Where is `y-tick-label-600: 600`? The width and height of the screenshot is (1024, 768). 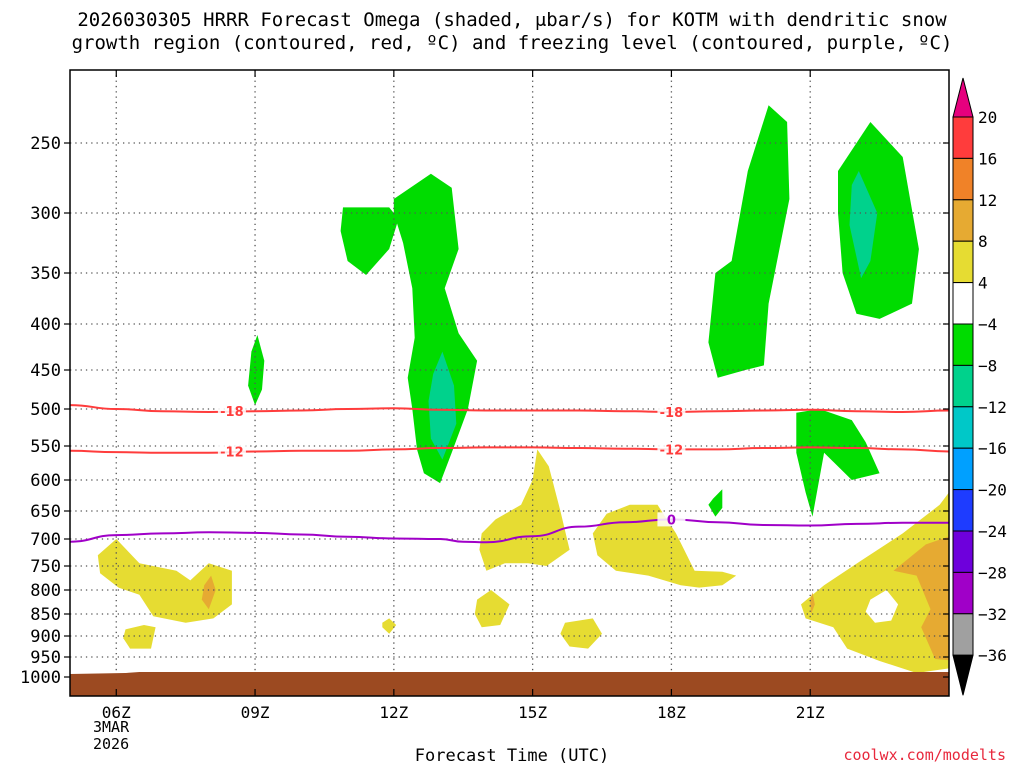 y-tick-label-600: 600 is located at coordinates (45, 481).